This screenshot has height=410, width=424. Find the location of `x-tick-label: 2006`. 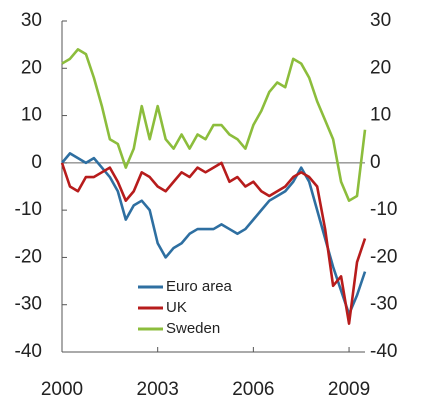

x-tick-label: 2006 is located at coordinates (253, 389).